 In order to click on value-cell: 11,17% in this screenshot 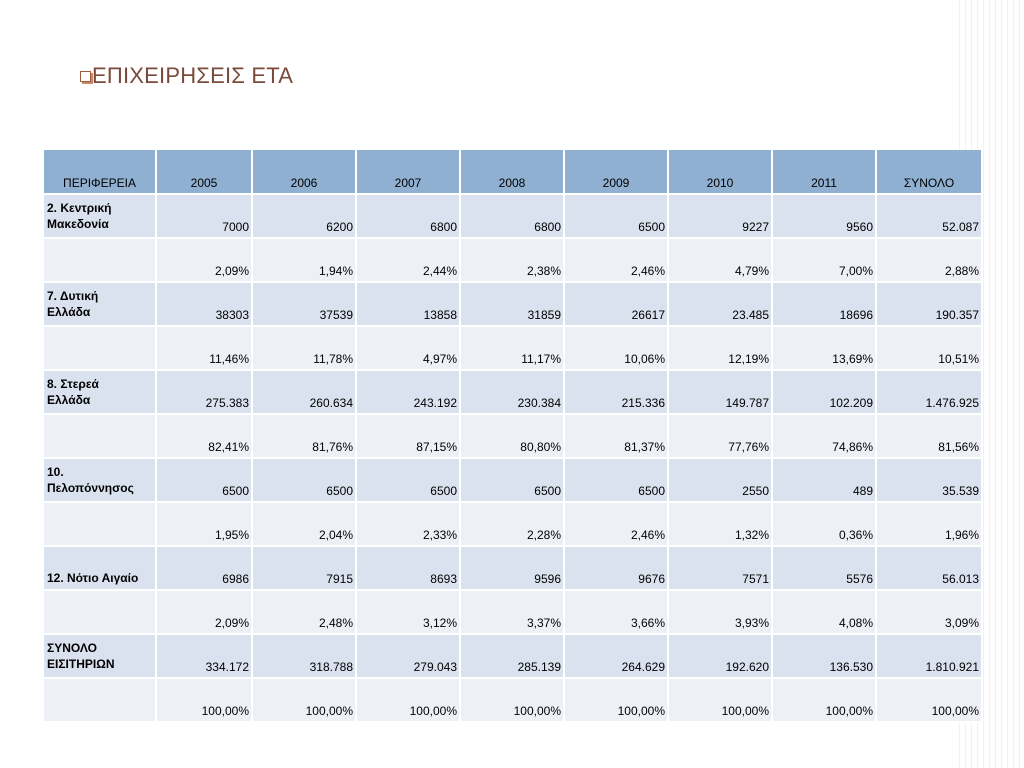, I will do `click(512, 348)`.